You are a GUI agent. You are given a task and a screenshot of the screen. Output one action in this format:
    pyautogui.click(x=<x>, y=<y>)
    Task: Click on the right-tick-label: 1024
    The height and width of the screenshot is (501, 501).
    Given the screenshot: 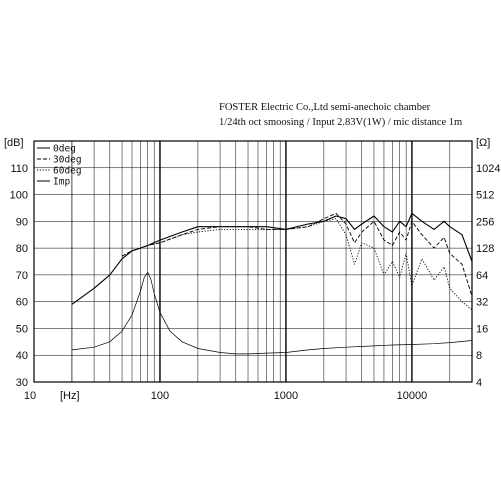 What is the action you would take?
    pyautogui.click(x=488, y=169)
    